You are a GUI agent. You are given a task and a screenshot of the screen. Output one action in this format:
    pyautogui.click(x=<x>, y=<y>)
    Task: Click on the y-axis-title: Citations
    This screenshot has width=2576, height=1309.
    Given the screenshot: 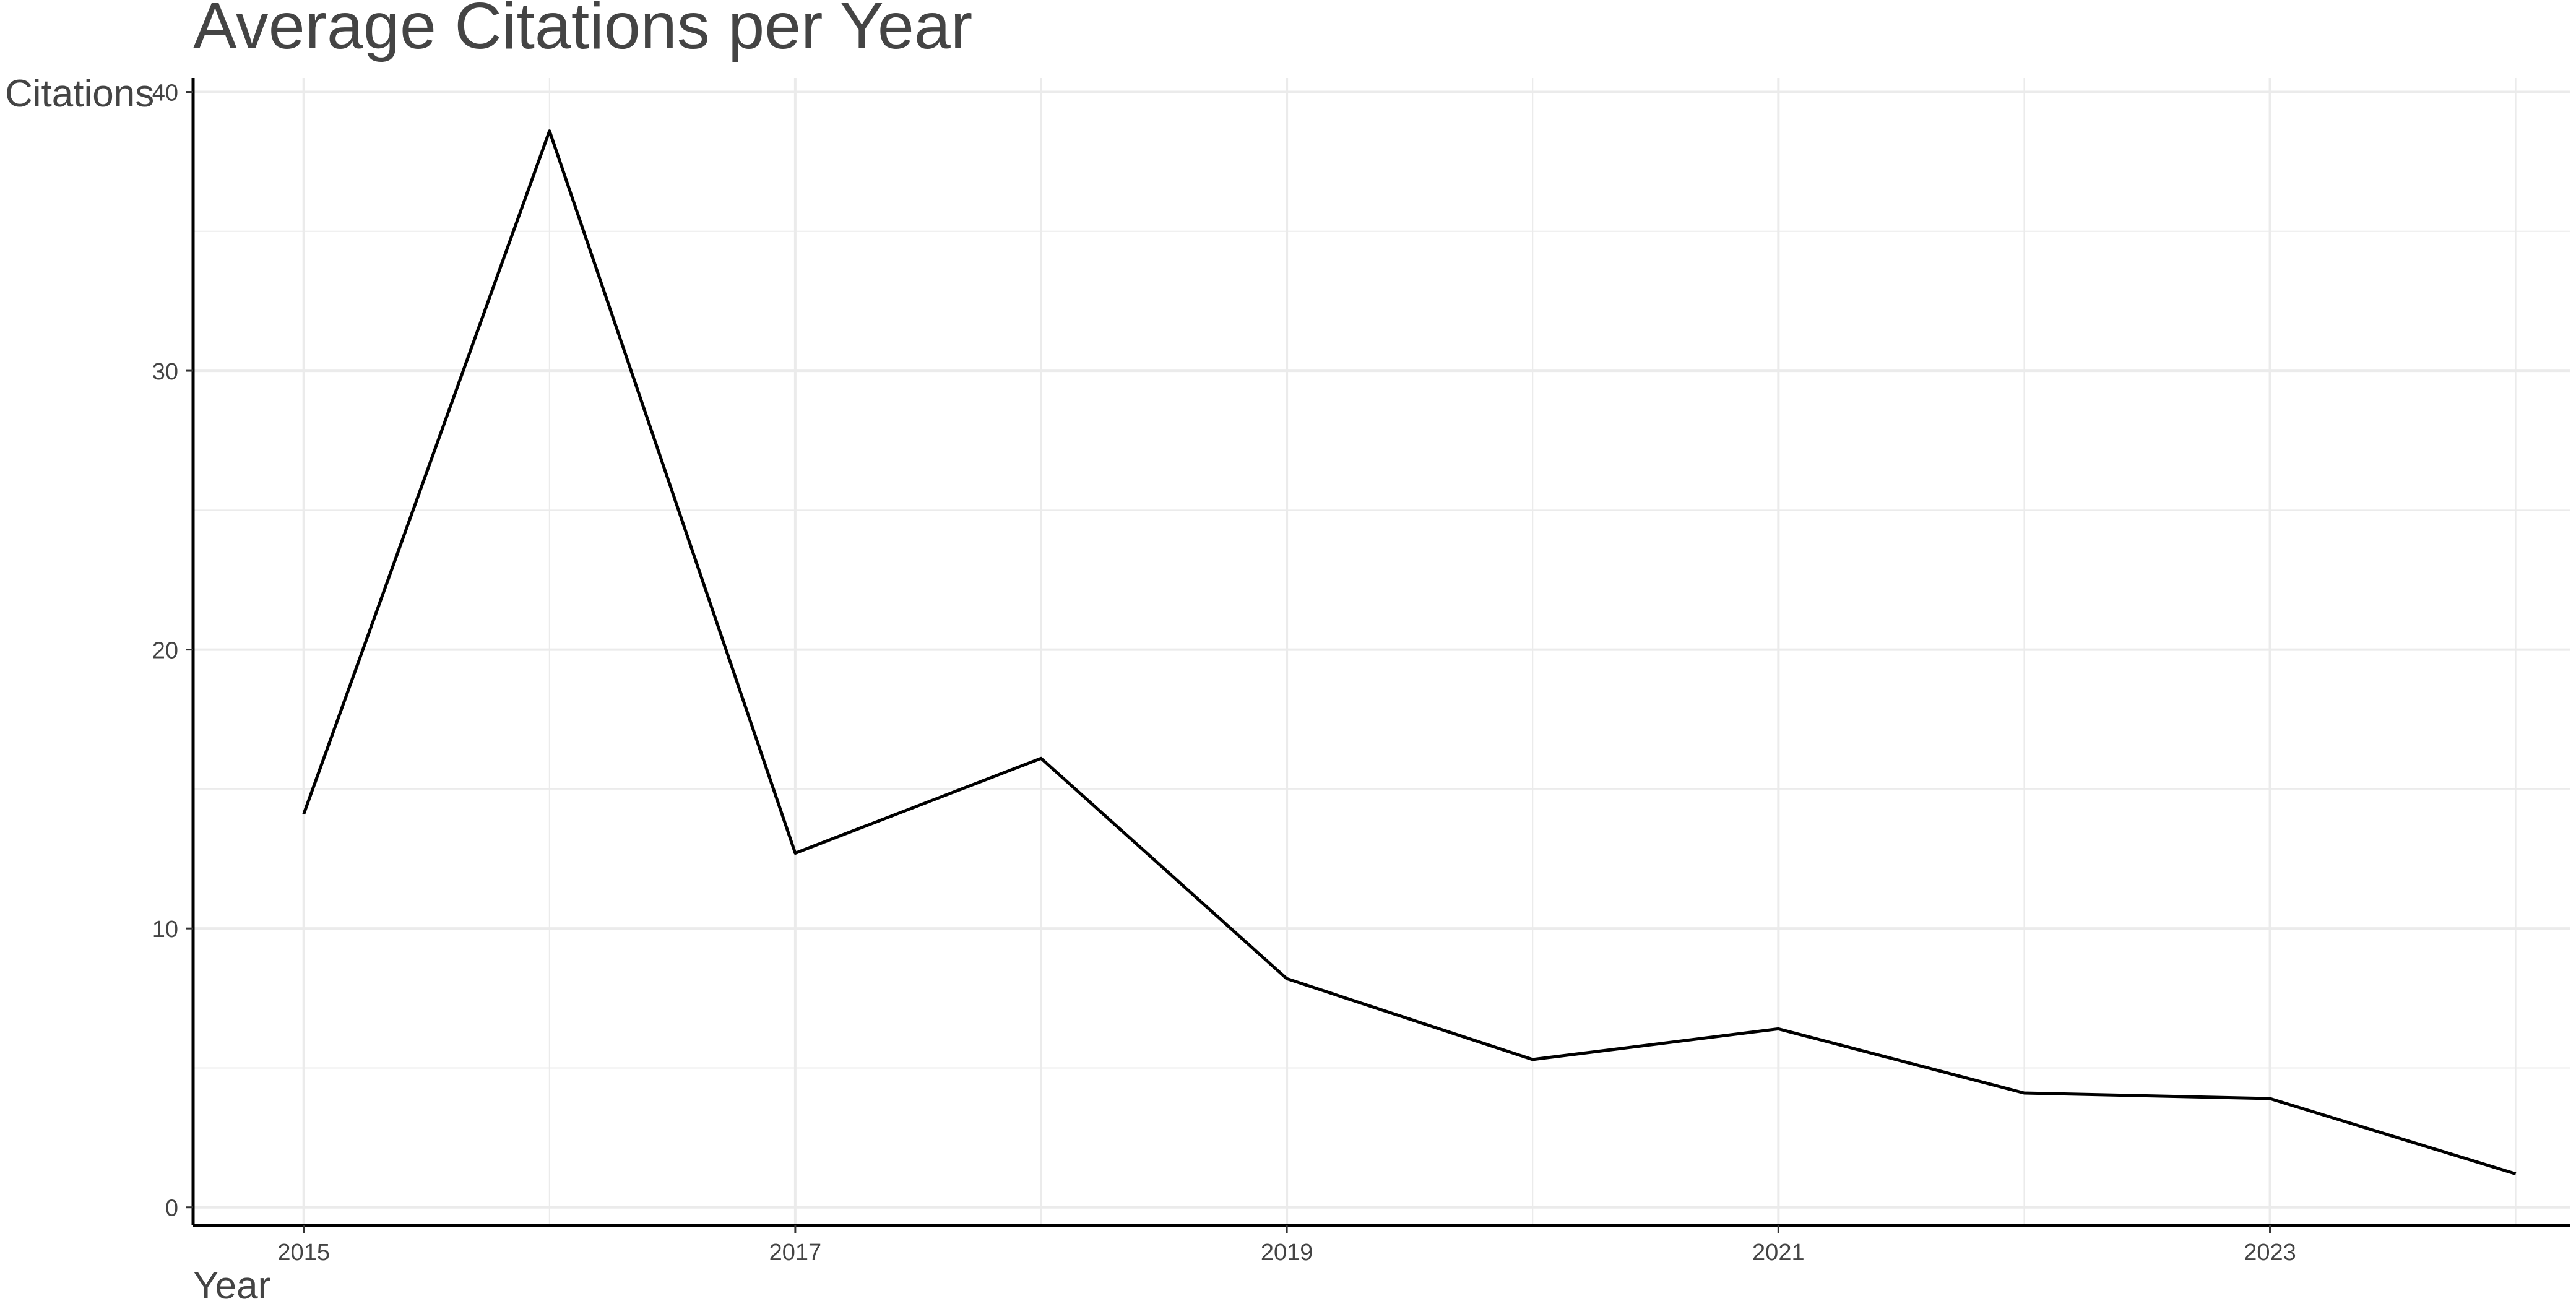 What is the action you would take?
    pyautogui.click(x=79, y=93)
    